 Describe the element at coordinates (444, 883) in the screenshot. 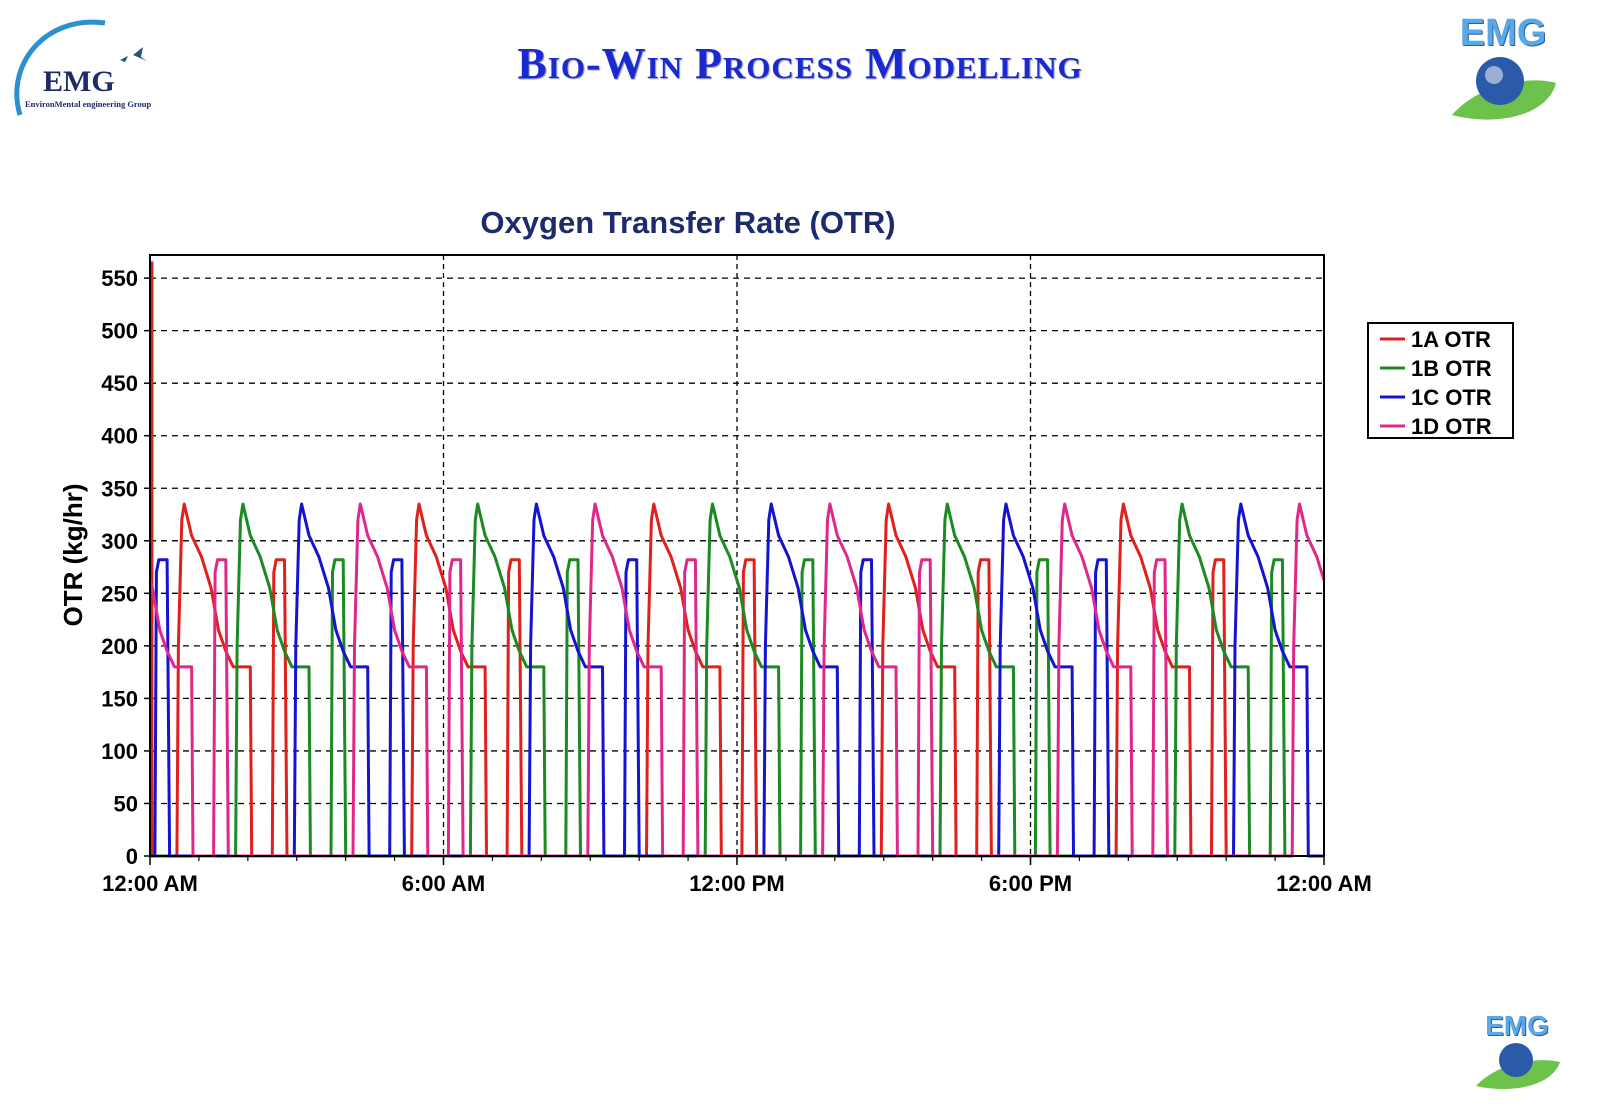

I see `x-tick-label: 6:00 AM` at that location.